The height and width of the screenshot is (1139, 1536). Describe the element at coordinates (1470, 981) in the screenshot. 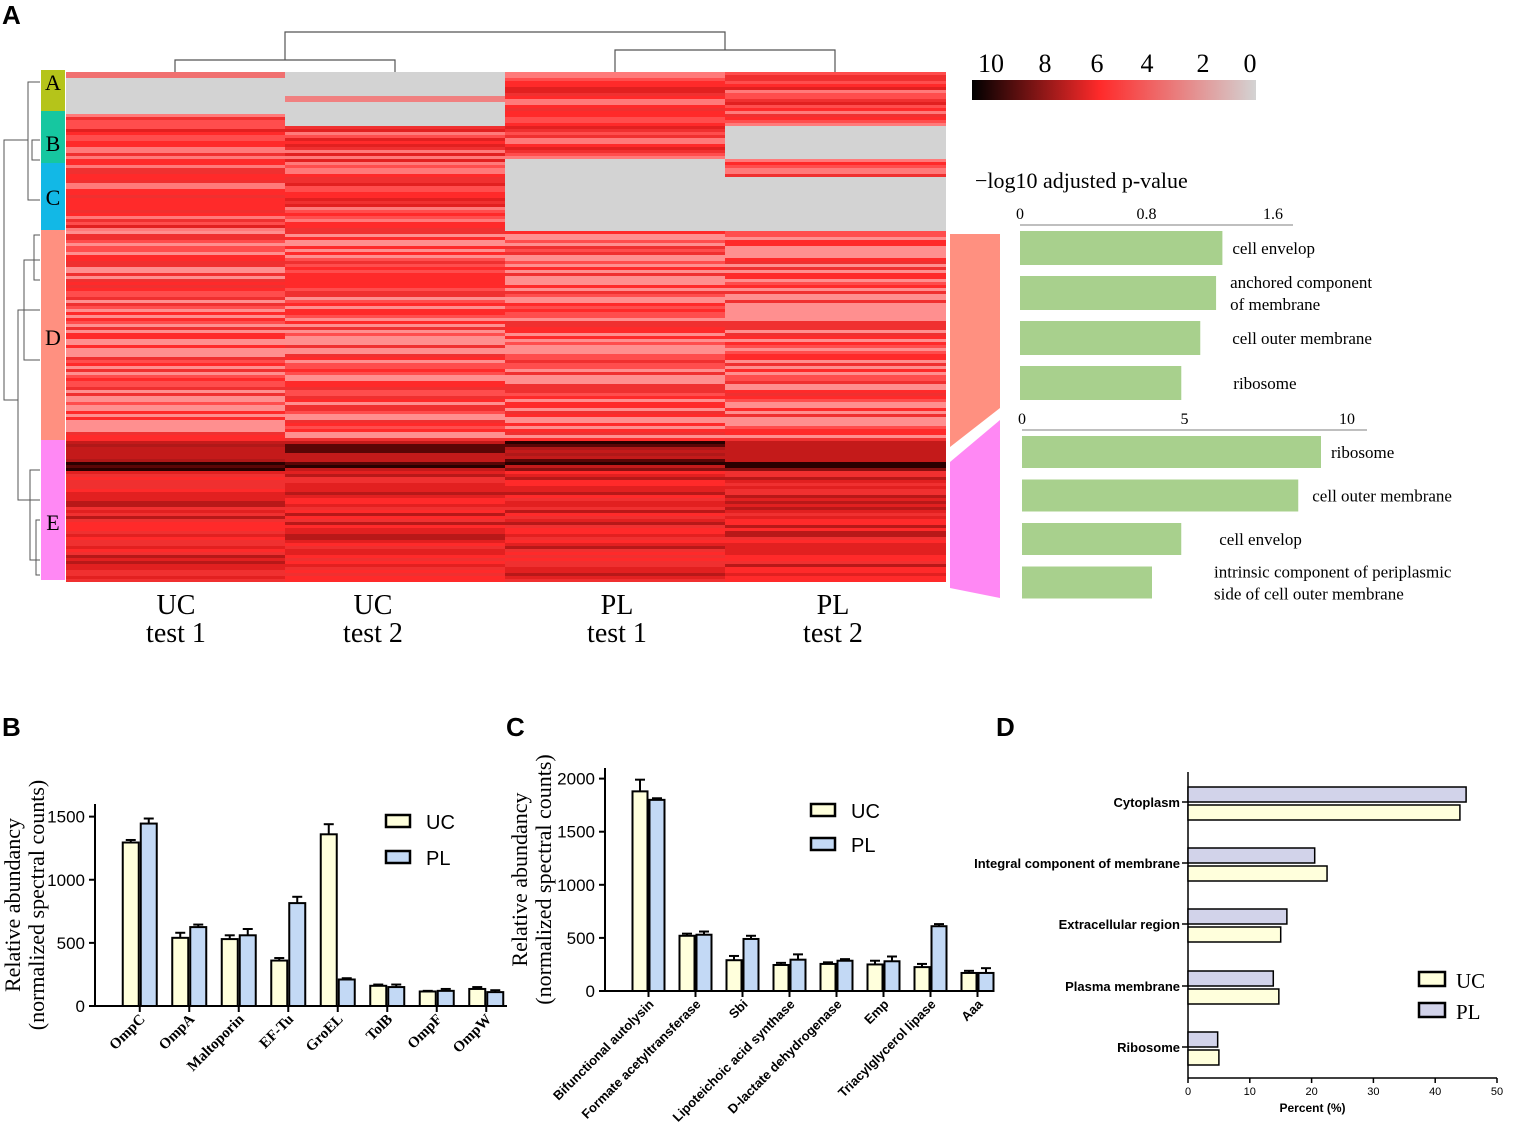

I see `legend-label-uc: UC` at that location.